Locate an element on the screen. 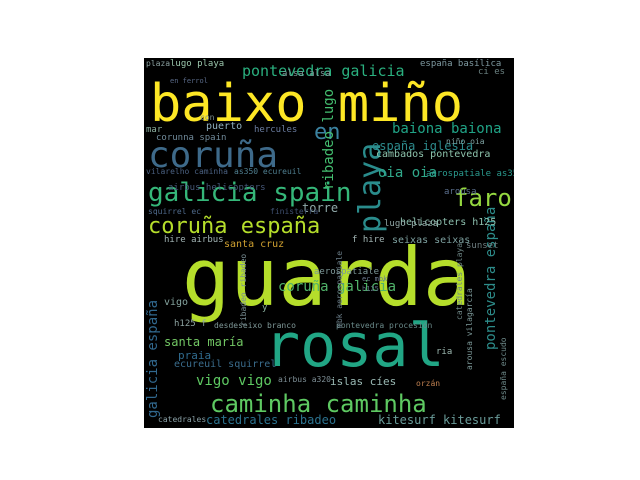  word: vilarelho caminha is located at coordinates (187, 171).